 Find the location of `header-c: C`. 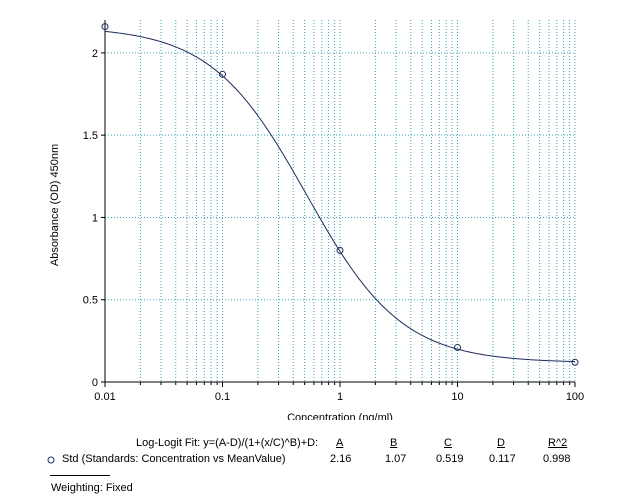

header-c: C is located at coordinates (448, 443).